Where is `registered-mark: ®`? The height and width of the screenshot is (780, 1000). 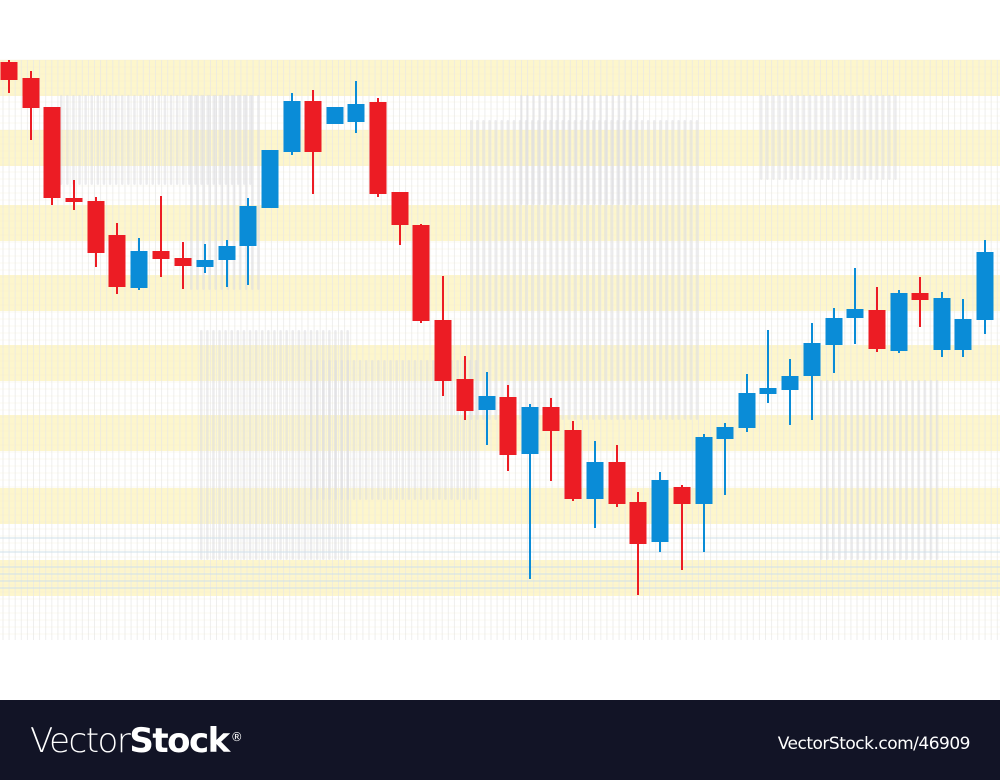
registered-mark: ® is located at coordinates (236, 737).